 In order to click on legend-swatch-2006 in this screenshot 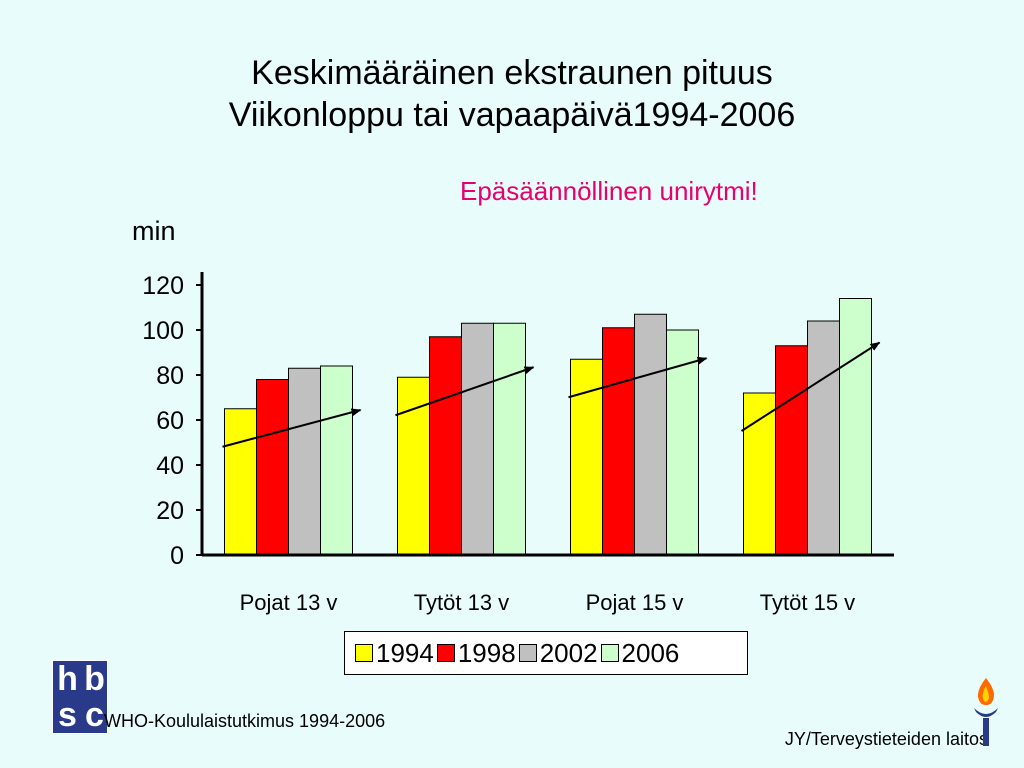, I will do `click(609, 653)`.